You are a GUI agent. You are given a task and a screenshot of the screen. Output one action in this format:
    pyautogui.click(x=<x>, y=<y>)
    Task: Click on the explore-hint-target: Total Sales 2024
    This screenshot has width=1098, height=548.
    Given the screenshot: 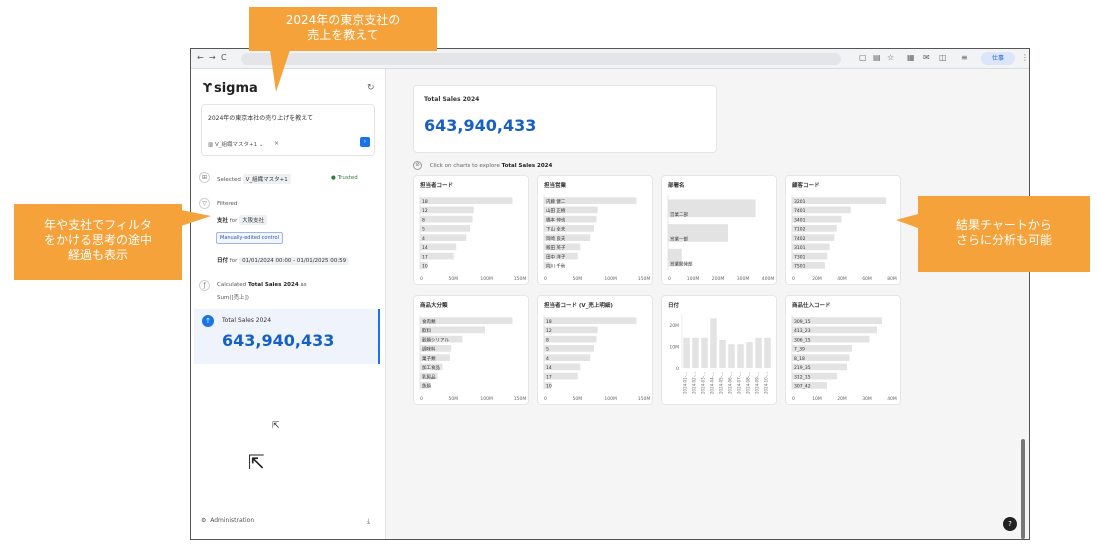 What is the action you would take?
    pyautogui.click(x=527, y=166)
    